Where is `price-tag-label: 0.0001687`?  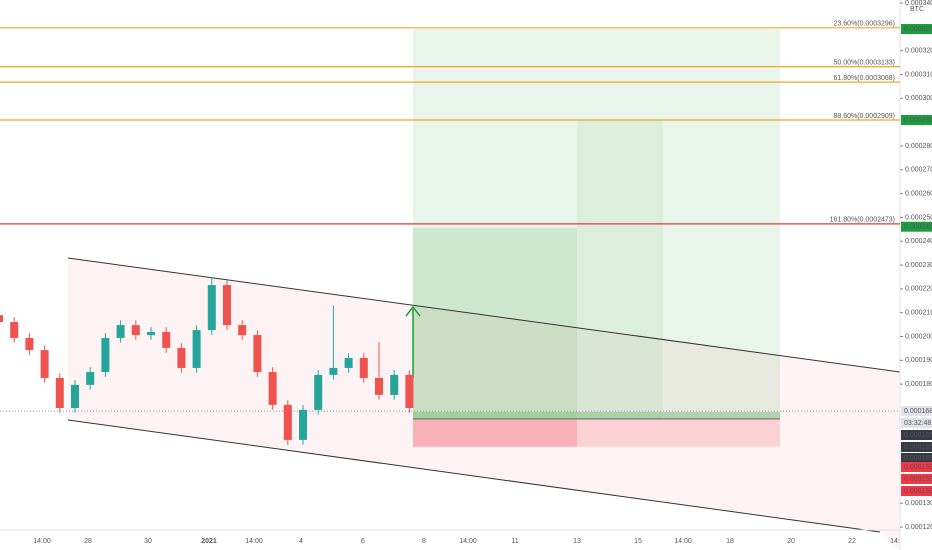
price-tag-label: 0.0001687 is located at coordinates (918, 411).